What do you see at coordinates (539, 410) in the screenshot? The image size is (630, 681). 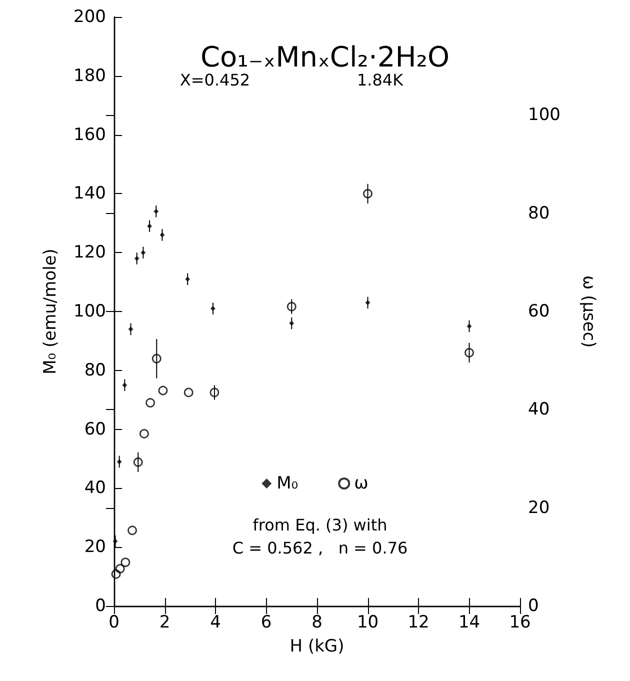 I see `y2-tick-label: 40` at bounding box center [539, 410].